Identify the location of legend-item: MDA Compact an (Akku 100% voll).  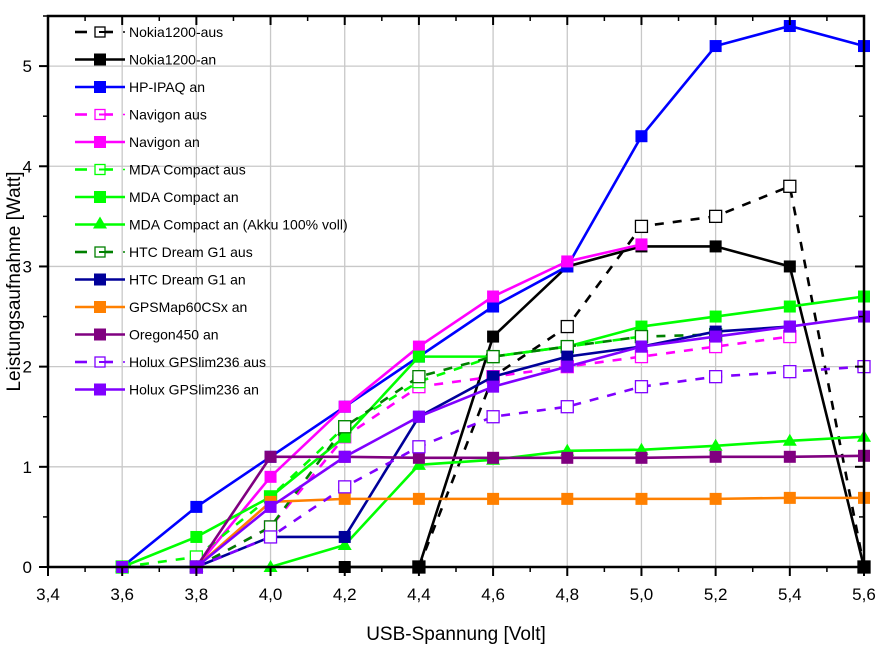
(211, 224).